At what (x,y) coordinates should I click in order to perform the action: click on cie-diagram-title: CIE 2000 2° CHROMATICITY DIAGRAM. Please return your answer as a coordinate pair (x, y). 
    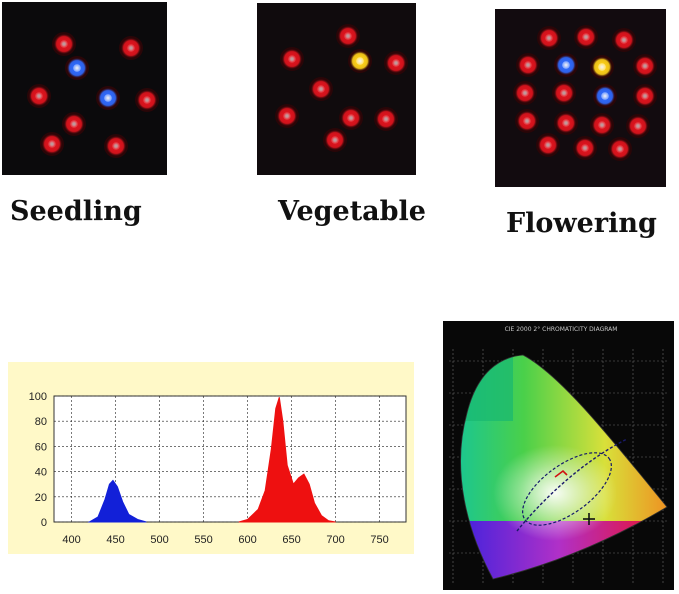
    Looking at the image, I should click on (561, 329).